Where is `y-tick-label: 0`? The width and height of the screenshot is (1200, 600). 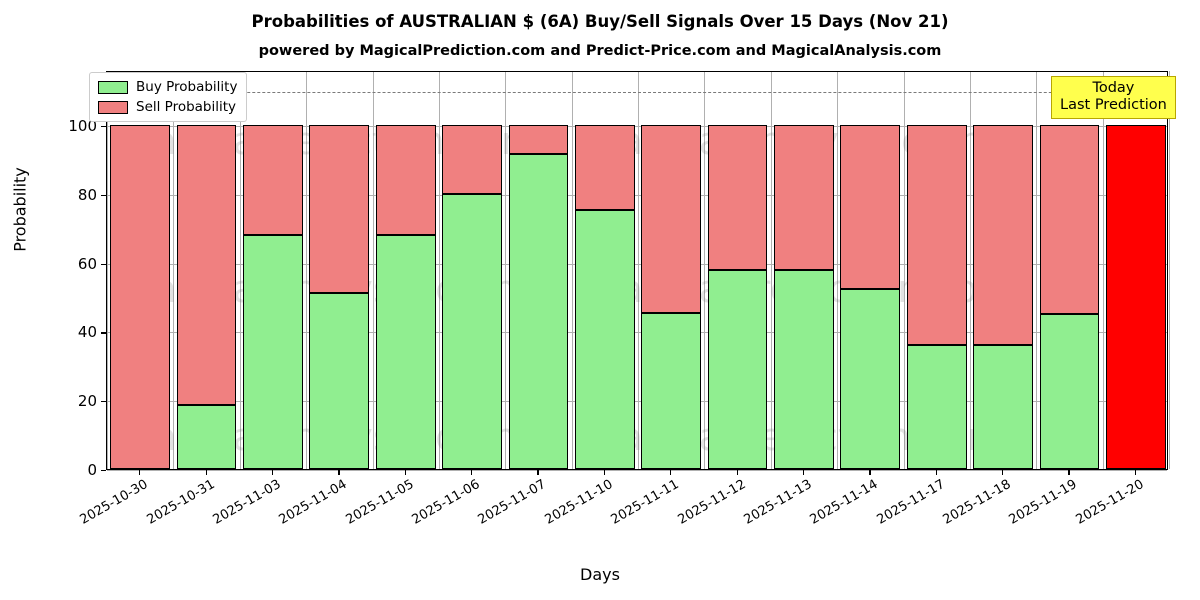 y-tick-label: 0 is located at coordinates (92, 470).